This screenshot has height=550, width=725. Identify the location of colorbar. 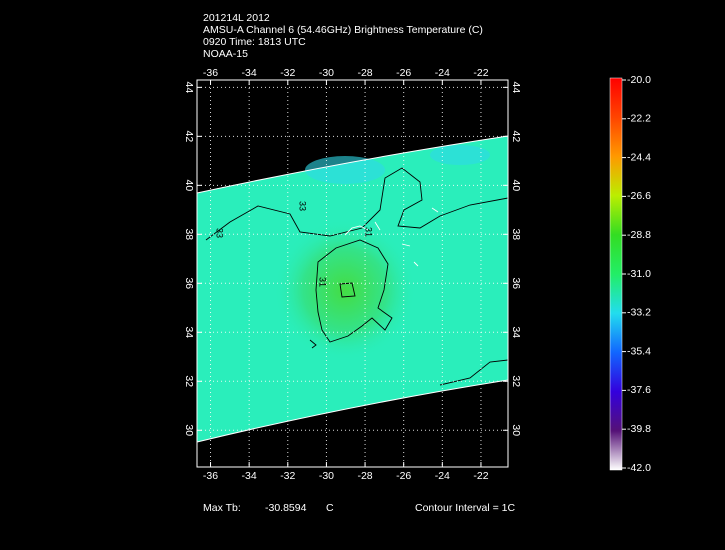
(616, 274).